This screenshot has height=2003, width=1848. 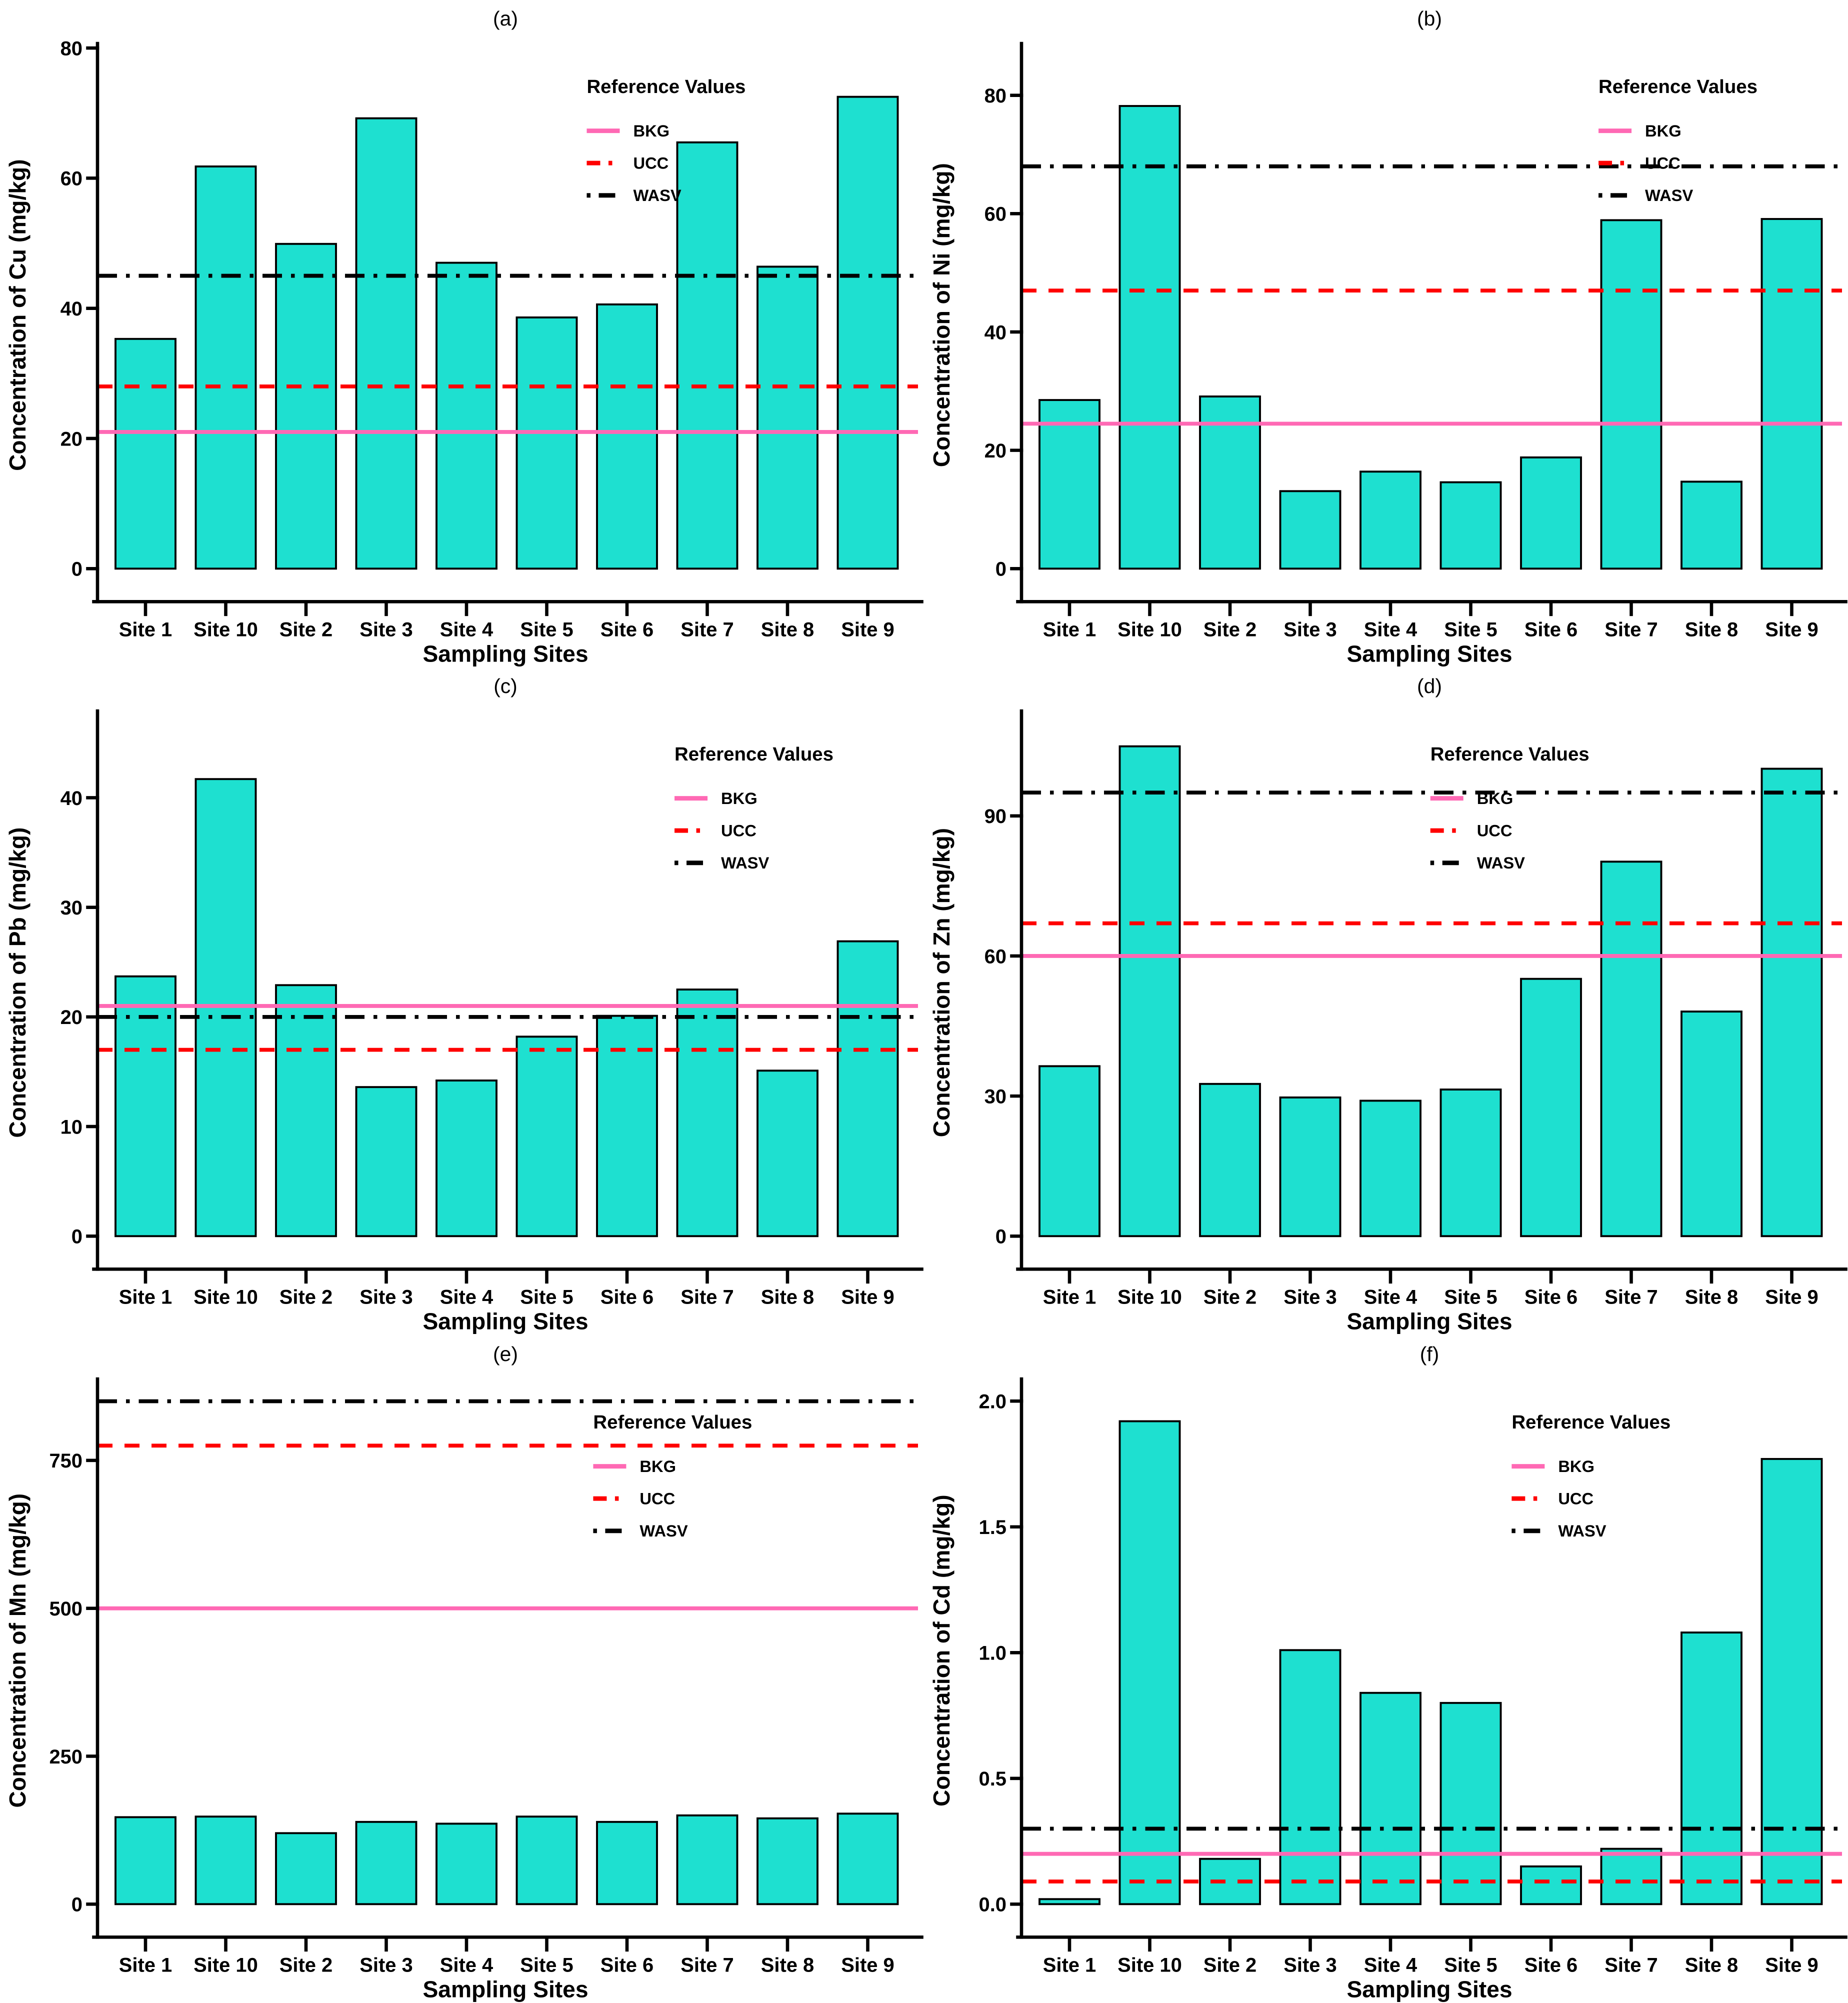 I want to click on y-axis-title: Concentration of Cu (mg/kg), so click(x=17, y=315).